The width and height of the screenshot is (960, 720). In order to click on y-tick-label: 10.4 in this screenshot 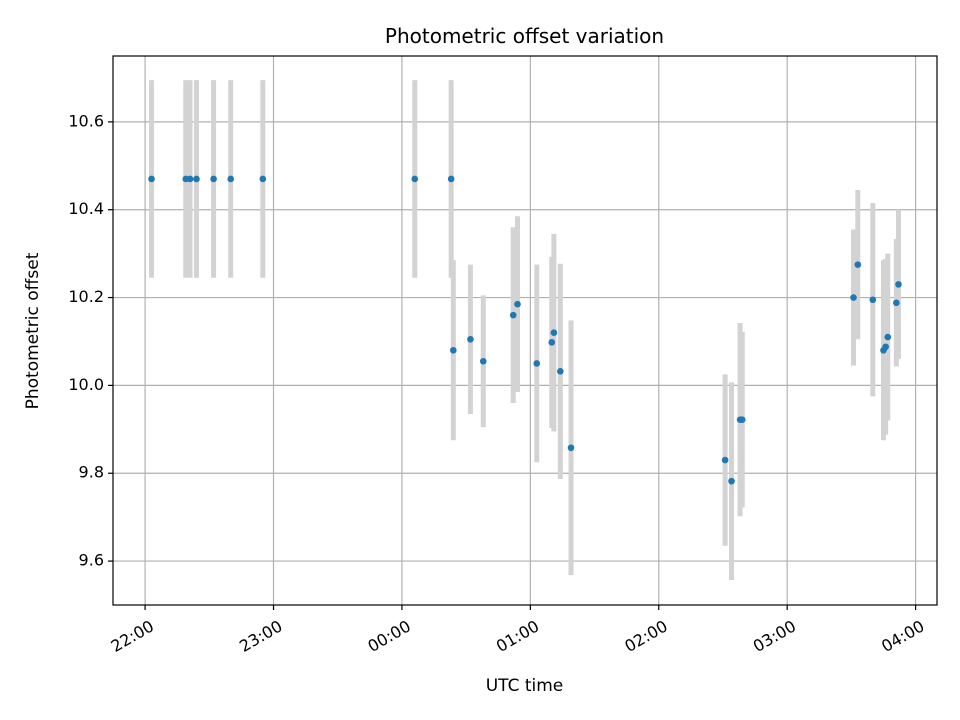, I will do `click(86, 208)`.